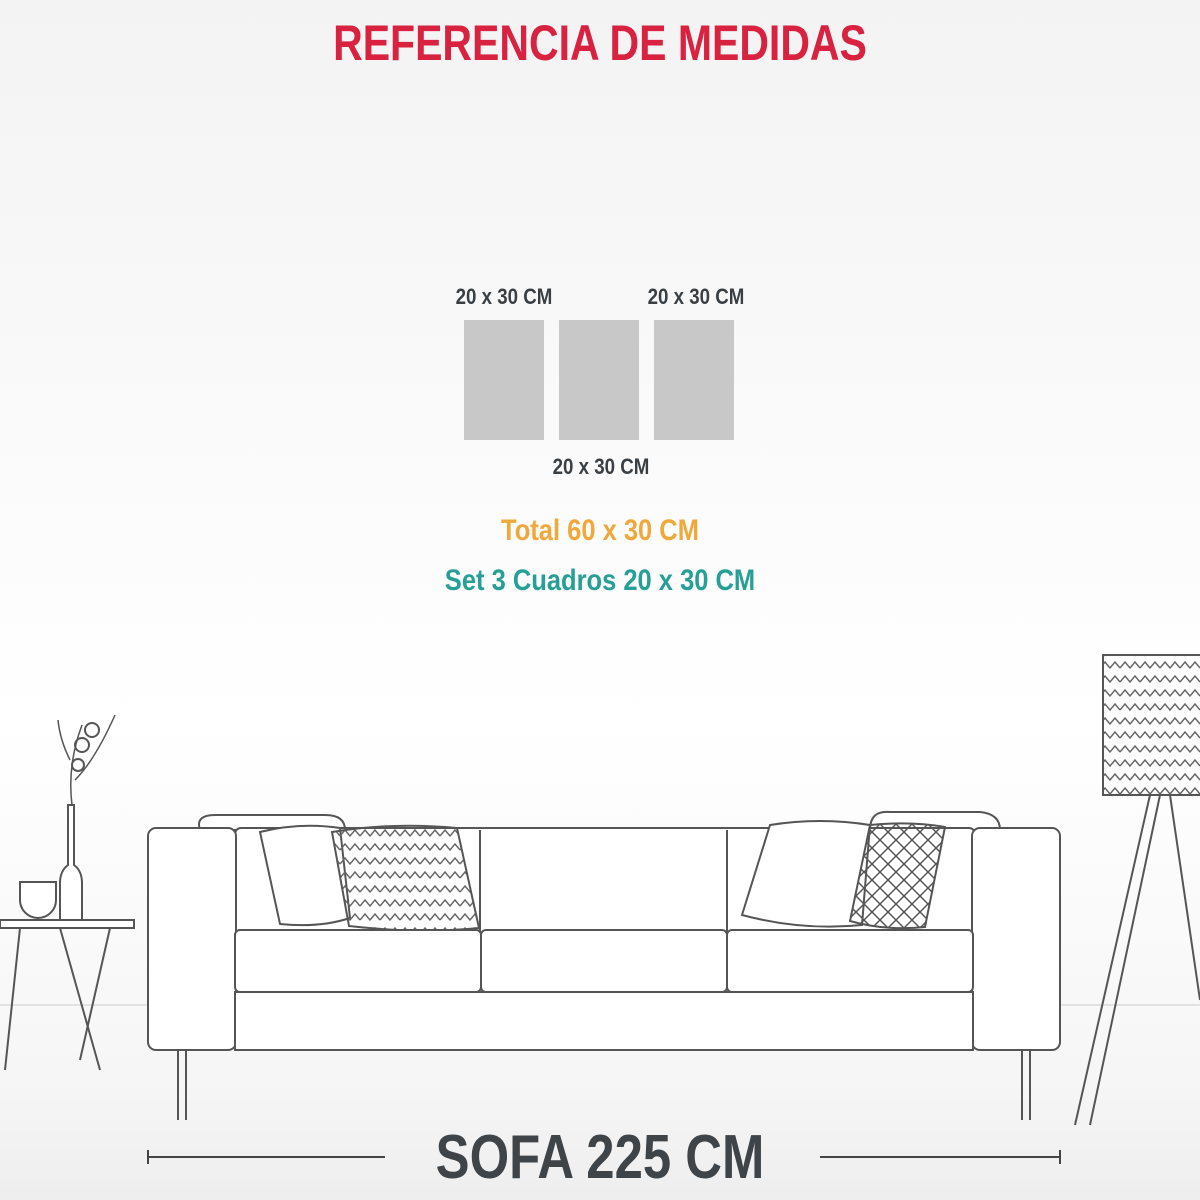  What do you see at coordinates (504, 296) in the screenshot?
I see `panel-left-label: 20 x 30 CM` at bounding box center [504, 296].